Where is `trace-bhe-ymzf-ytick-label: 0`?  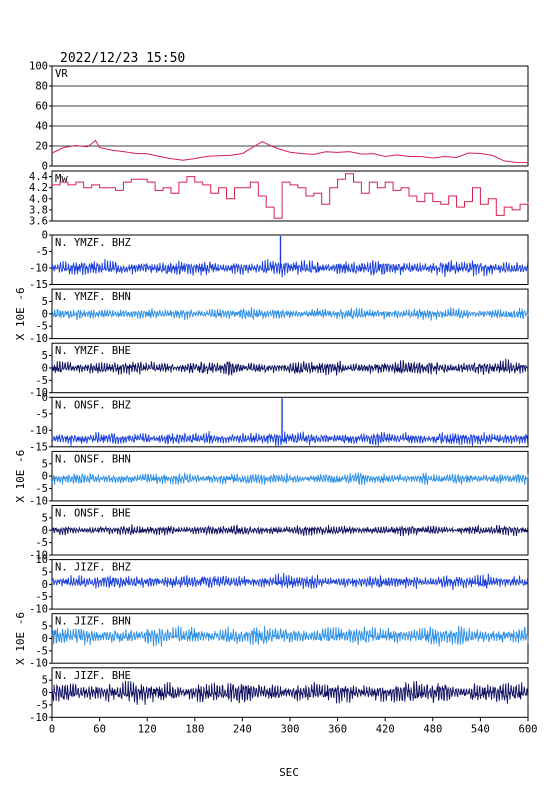
trace-bhe-ymzf-ytick-label: 0 is located at coordinates (45, 368).